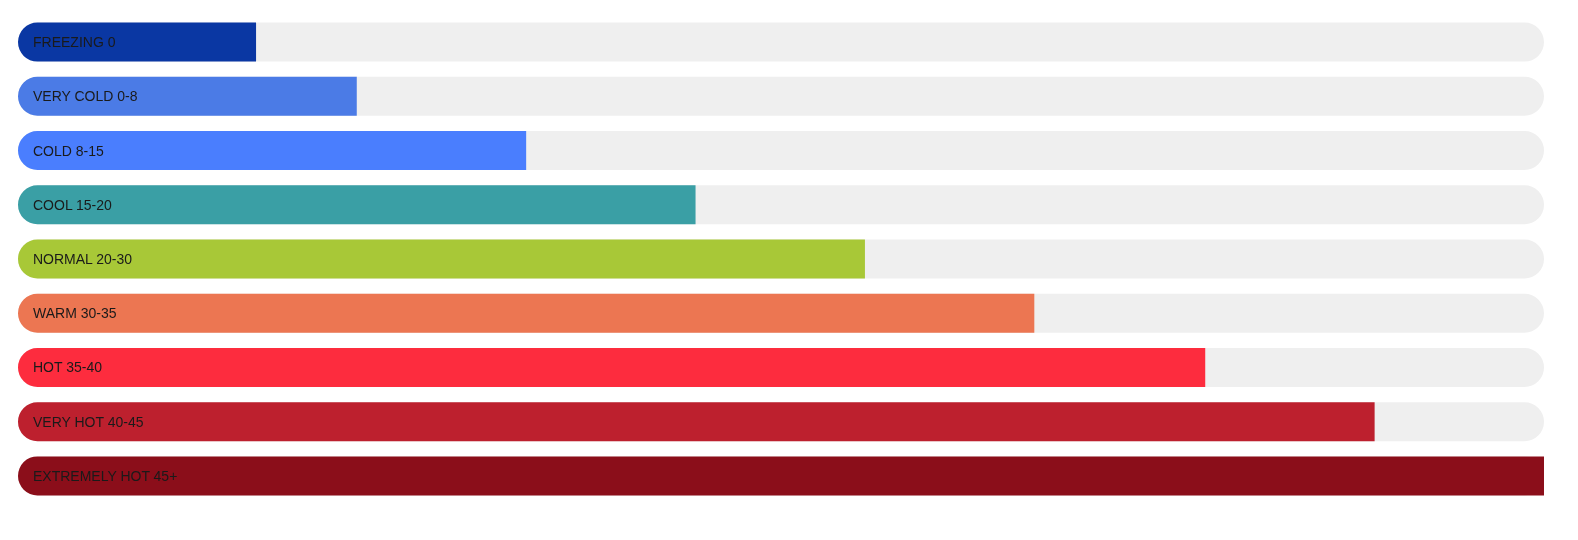 This screenshot has height=540, width=1578. I want to click on y-tick-label: WARM 30-35, so click(75, 313).